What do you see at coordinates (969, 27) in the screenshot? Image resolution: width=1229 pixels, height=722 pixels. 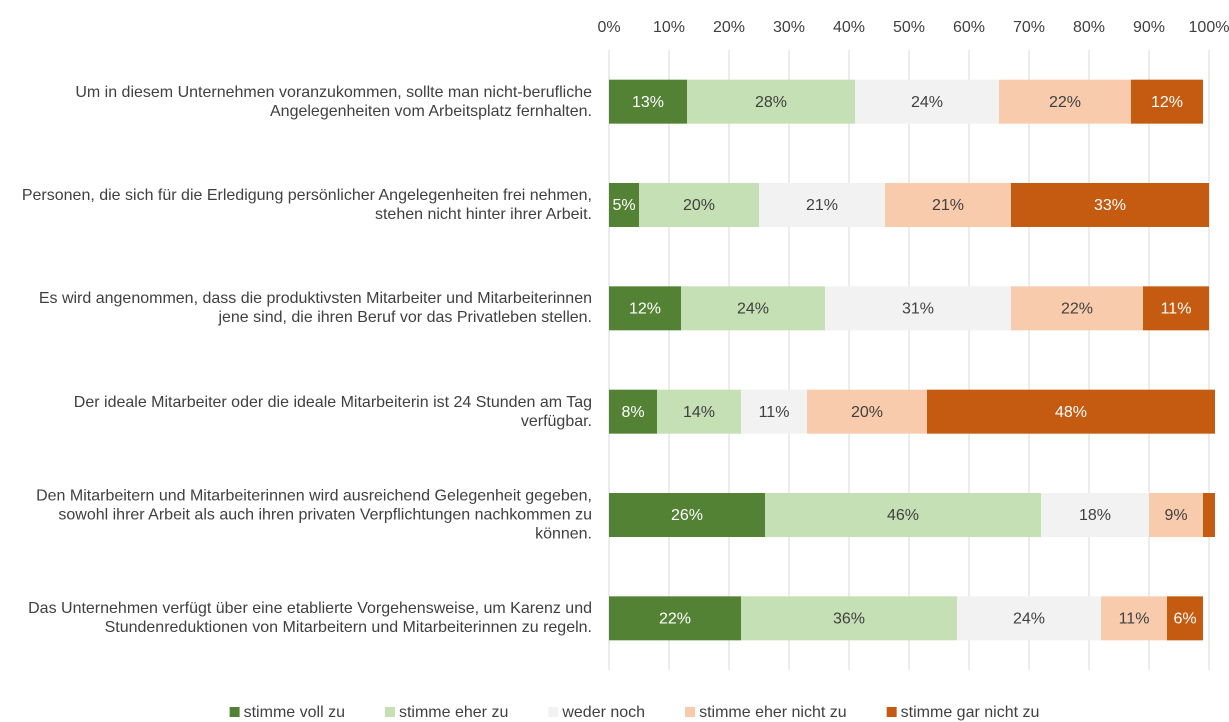 I see `x-tick-label: 60%` at bounding box center [969, 27].